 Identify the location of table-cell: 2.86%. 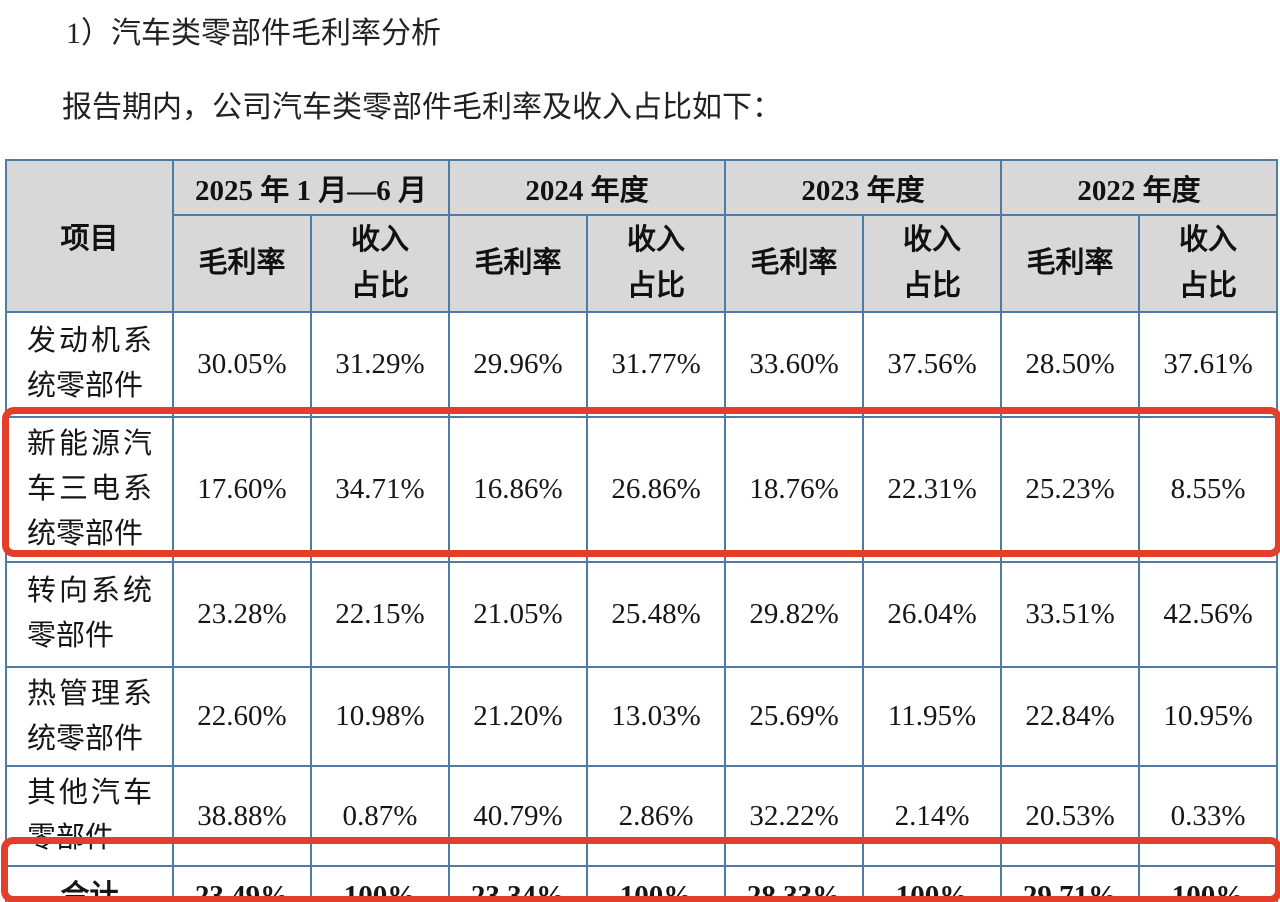
(656, 816).